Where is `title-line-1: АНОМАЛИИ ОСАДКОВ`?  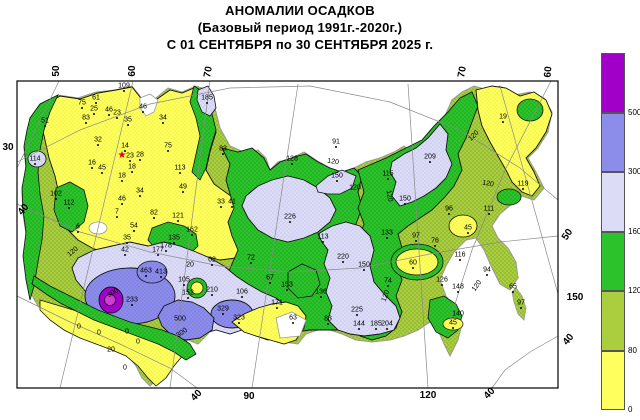
title-line-1: АНОМАЛИИ ОСАДКОВ is located at coordinates (300, 10).